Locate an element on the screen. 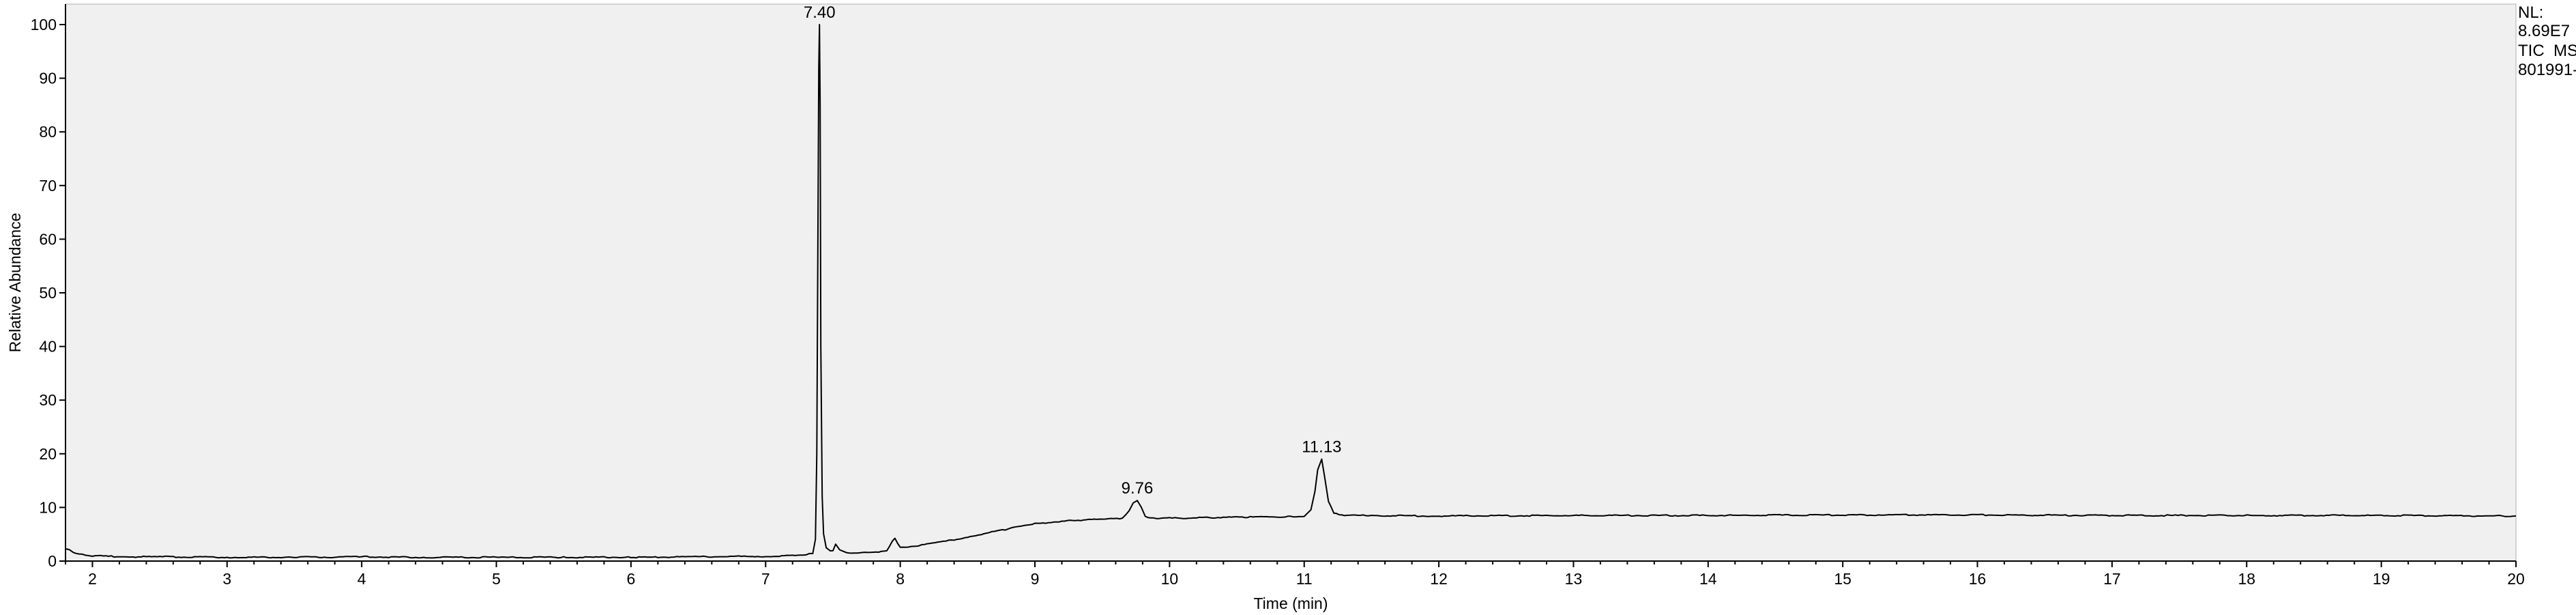  x-tick-label: 13 is located at coordinates (1574, 579).